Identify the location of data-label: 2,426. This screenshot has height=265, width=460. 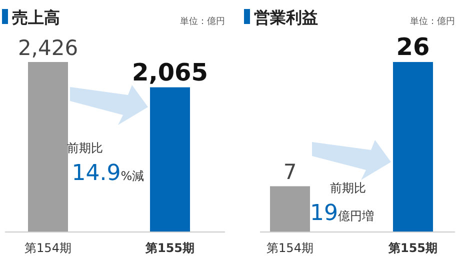
(48, 48).